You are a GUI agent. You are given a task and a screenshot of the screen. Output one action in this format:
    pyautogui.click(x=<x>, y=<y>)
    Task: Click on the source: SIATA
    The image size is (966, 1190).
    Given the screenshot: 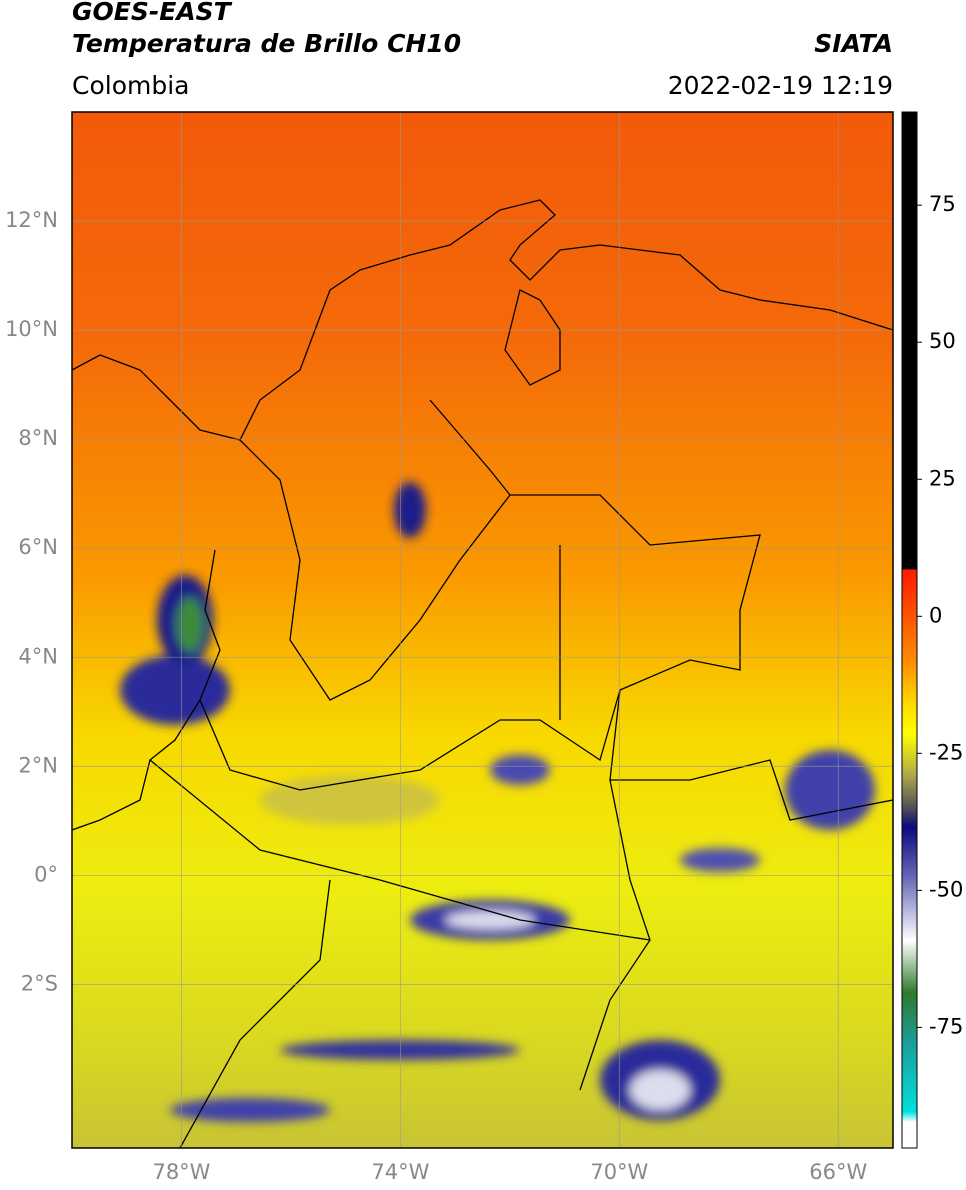 What is the action you would take?
    pyautogui.click(x=853, y=43)
    